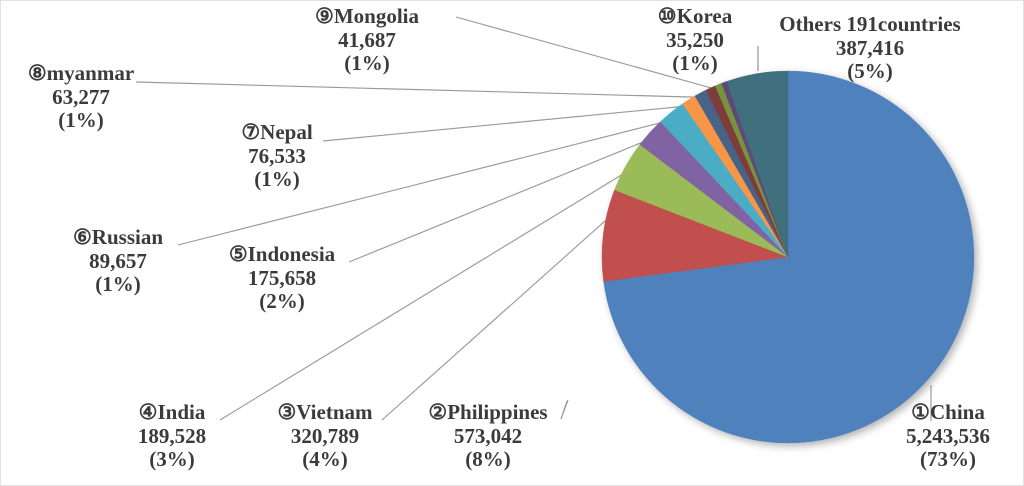 This screenshot has width=1024, height=486. Describe the element at coordinates (870, 24) in the screenshot. I see `slice-label-others-name: Others 191countries` at that location.